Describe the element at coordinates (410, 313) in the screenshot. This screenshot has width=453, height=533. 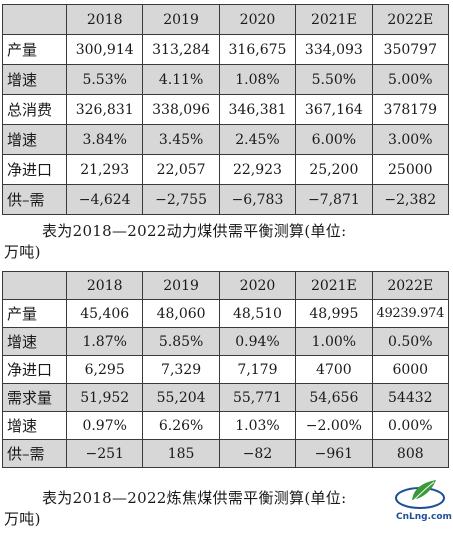
I see `table-cell: 49239.974` at that location.